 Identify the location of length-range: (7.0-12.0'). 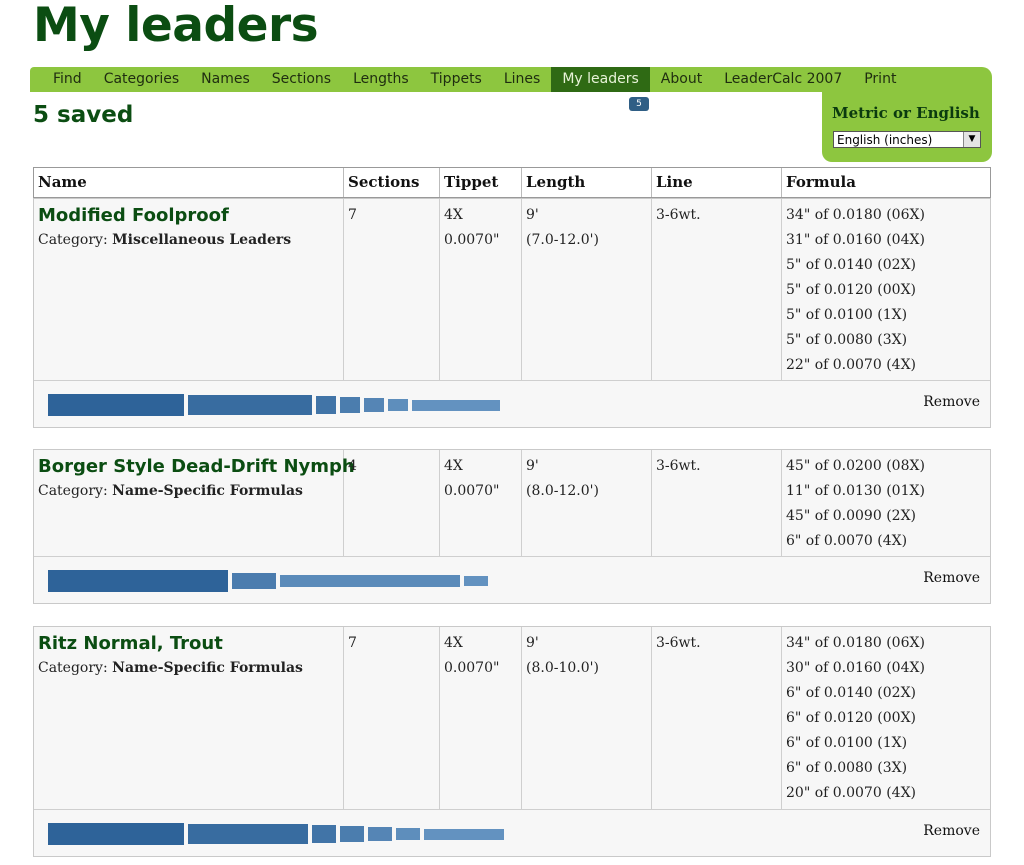
(562, 240).